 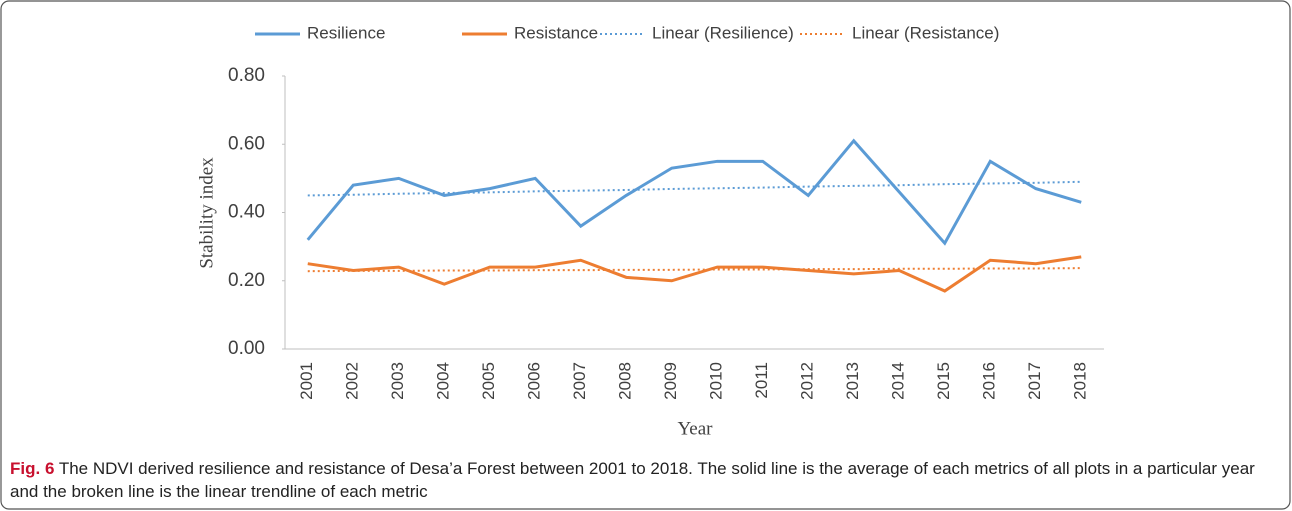 What do you see at coordinates (1034, 381) in the screenshot?
I see `x-tick-label: 2017` at bounding box center [1034, 381].